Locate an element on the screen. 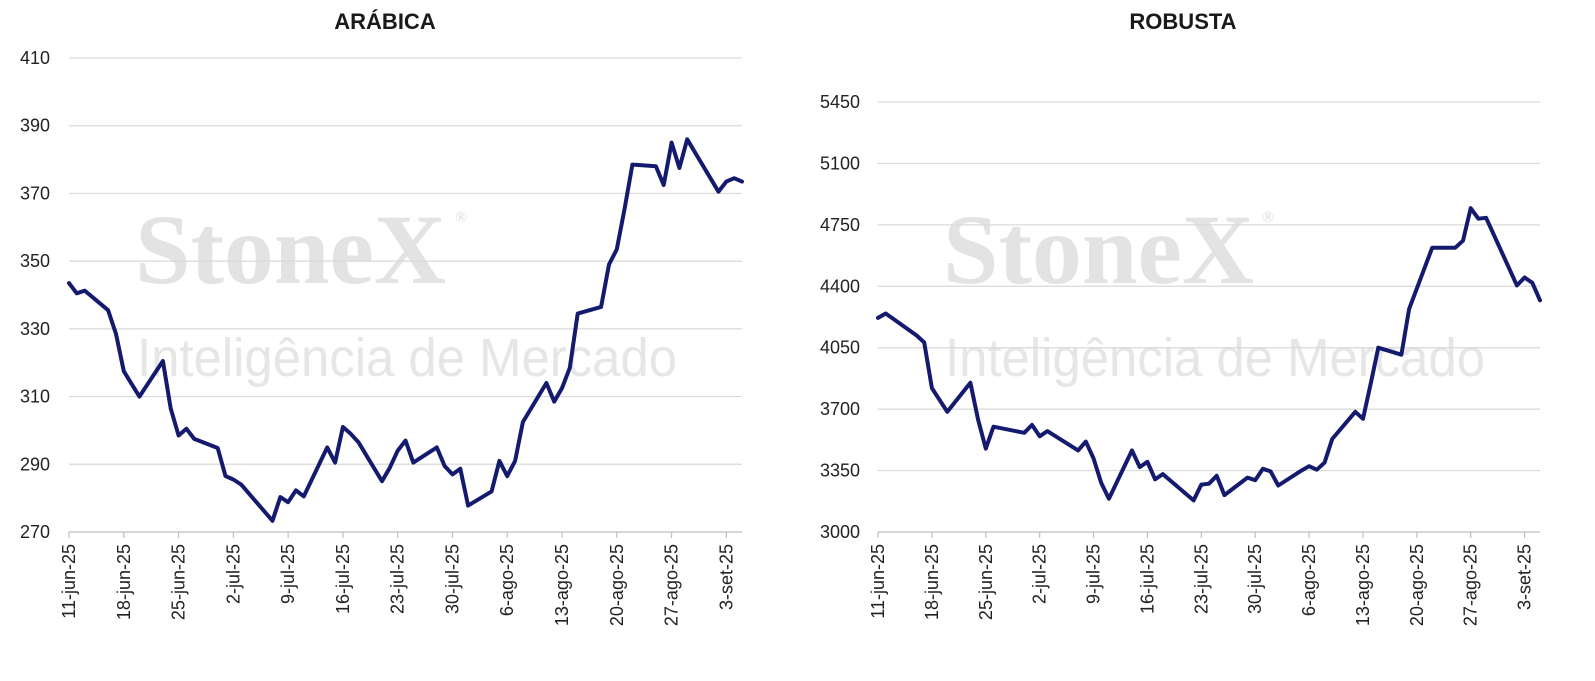 This screenshot has height=681, width=1595. y-tick-label: 5450 is located at coordinates (840, 102).